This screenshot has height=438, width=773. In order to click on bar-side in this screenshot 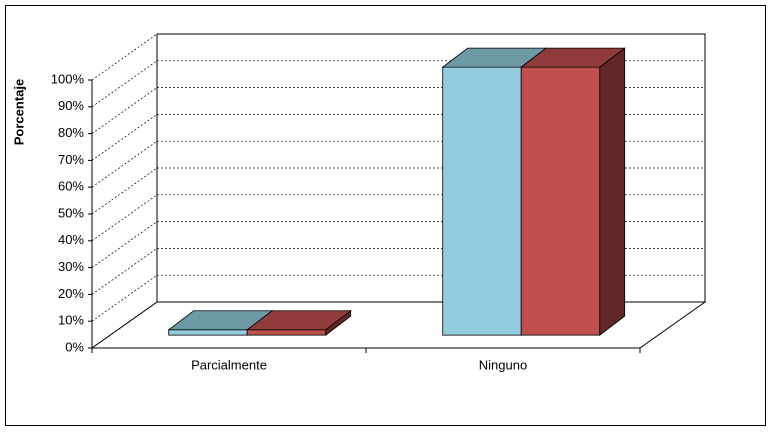, I will do `click(612, 191)`.